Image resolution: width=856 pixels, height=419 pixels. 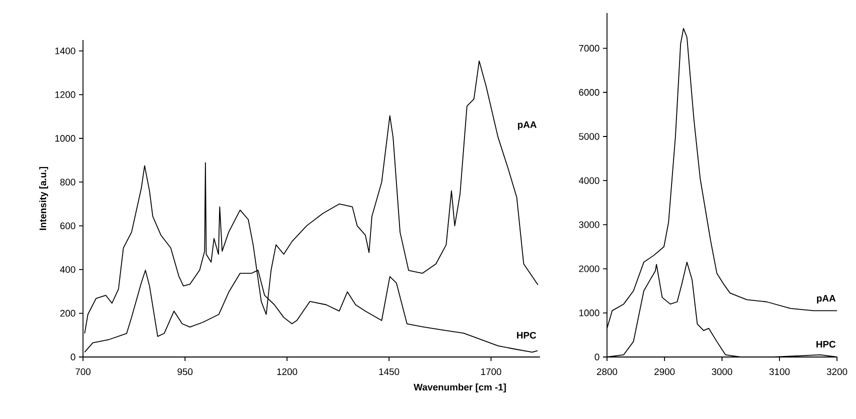 What do you see at coordinates (65, 51) in the screenshot?
I see `y-tick-label: 1400` at bounding box center [65, 51].